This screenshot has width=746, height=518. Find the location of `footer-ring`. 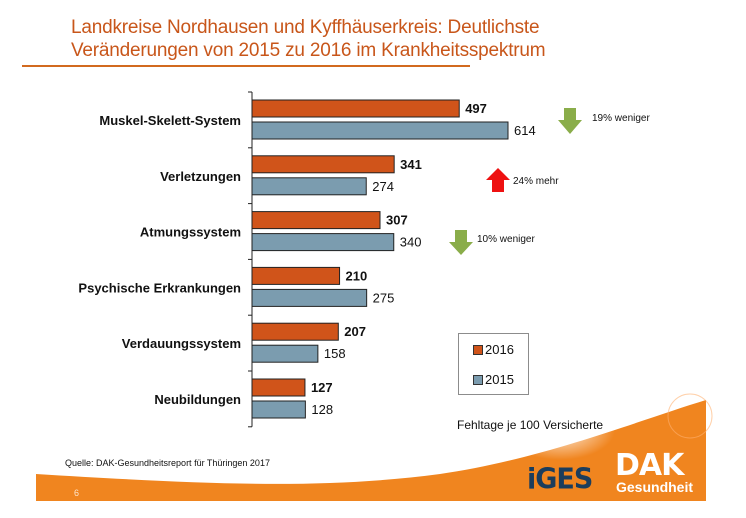

footer-ring is located at coordinates (690, 416).